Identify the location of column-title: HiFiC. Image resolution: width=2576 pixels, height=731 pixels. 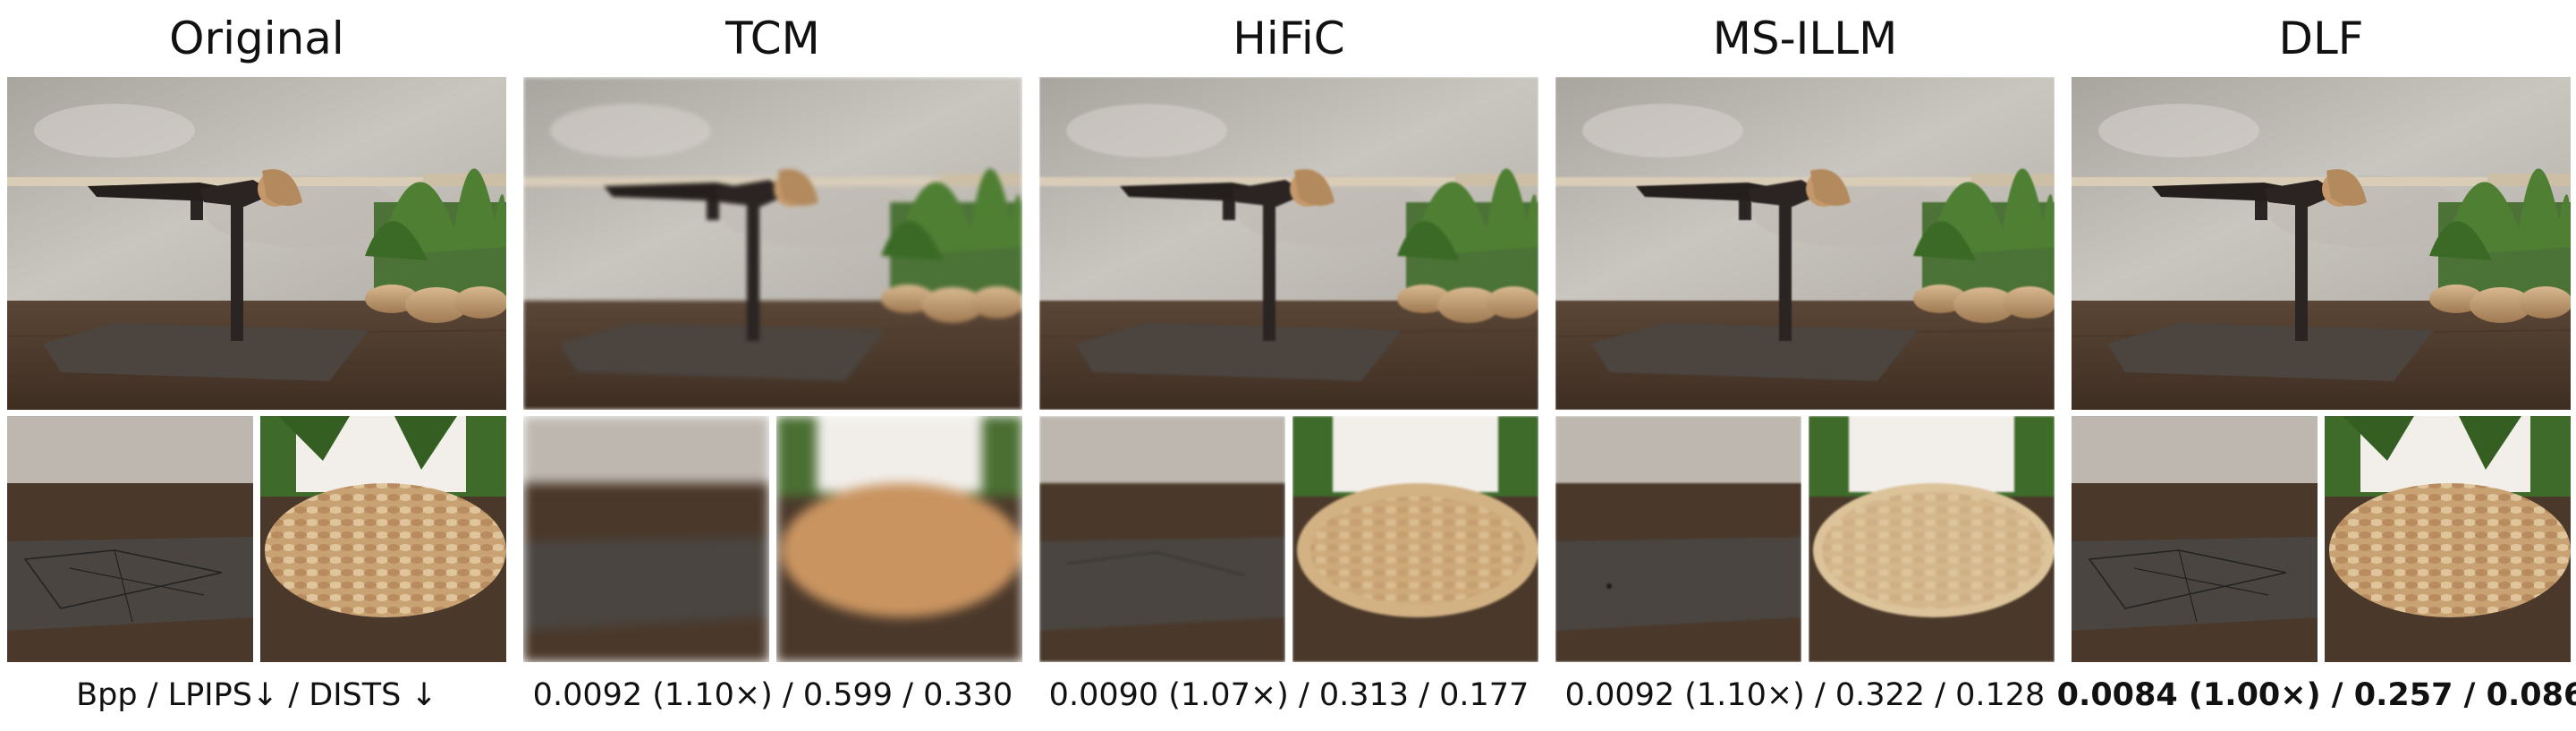
(1289, 38).